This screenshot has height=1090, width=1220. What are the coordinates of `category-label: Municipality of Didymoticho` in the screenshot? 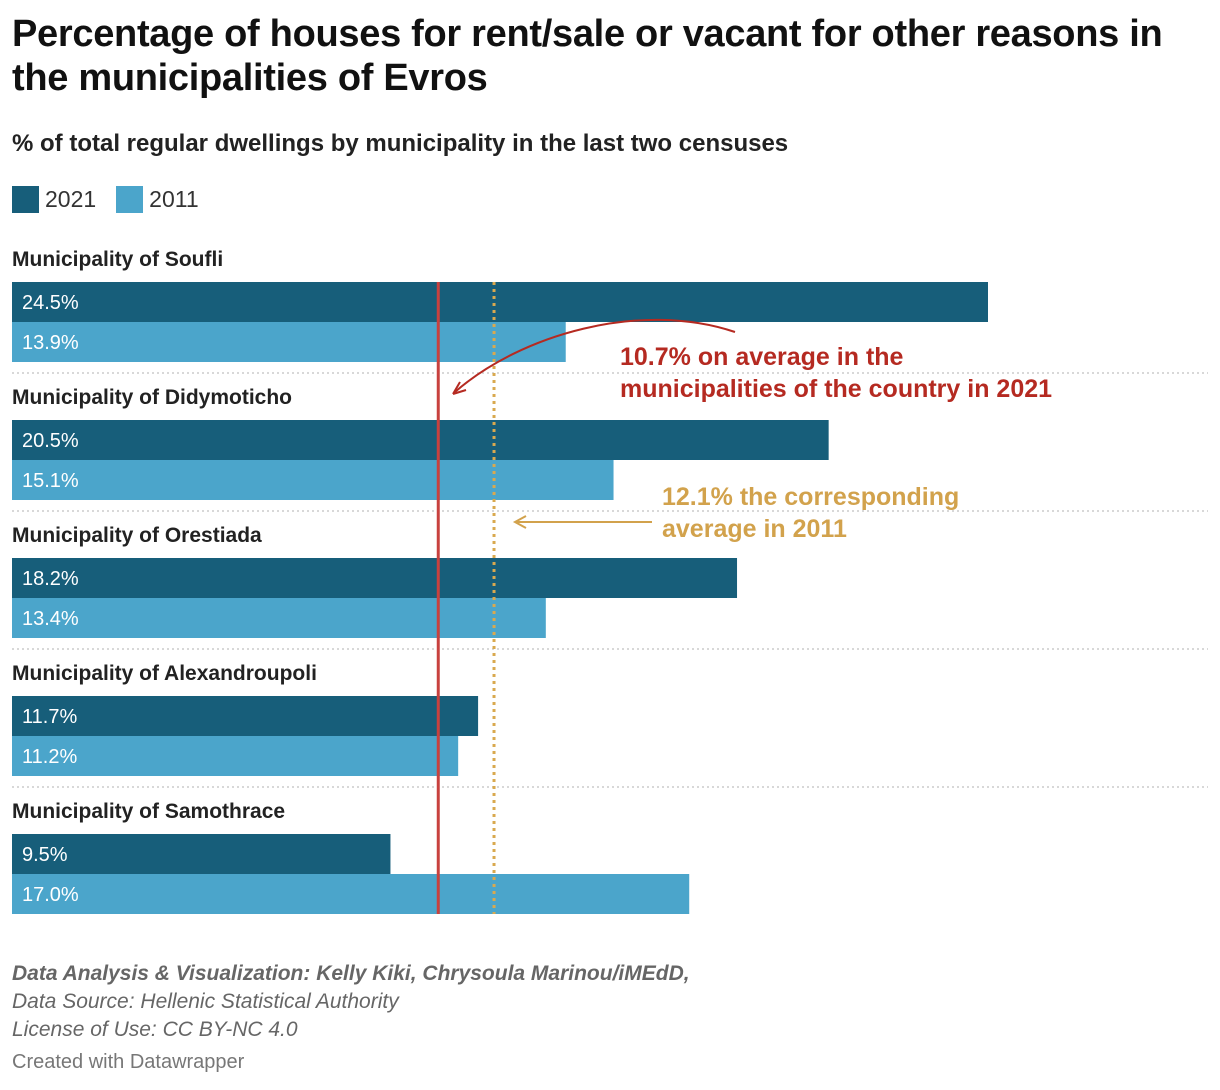 It's located at (152, 397).